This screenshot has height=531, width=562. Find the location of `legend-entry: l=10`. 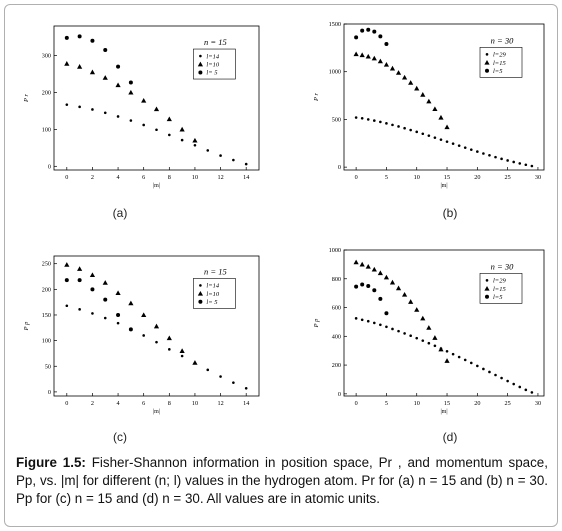

legend-entry: l=10 is located at coordinates (212, 65).